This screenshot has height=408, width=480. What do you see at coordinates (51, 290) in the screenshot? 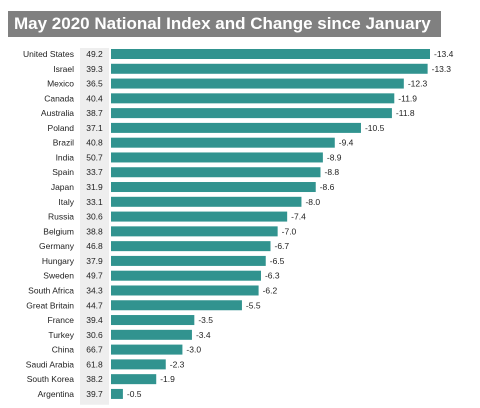
I see `category-label: South Africa` at bounding box center [51, 290].